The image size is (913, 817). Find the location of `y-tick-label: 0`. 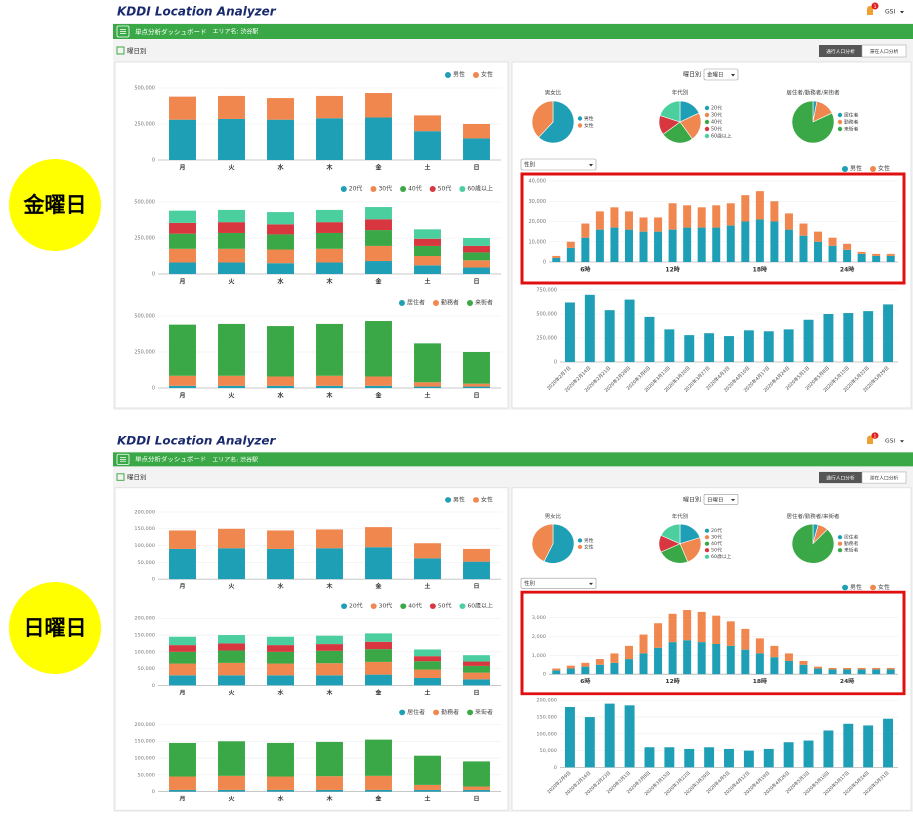

y-tick-label: 0 is located at coordinates (544, 675).